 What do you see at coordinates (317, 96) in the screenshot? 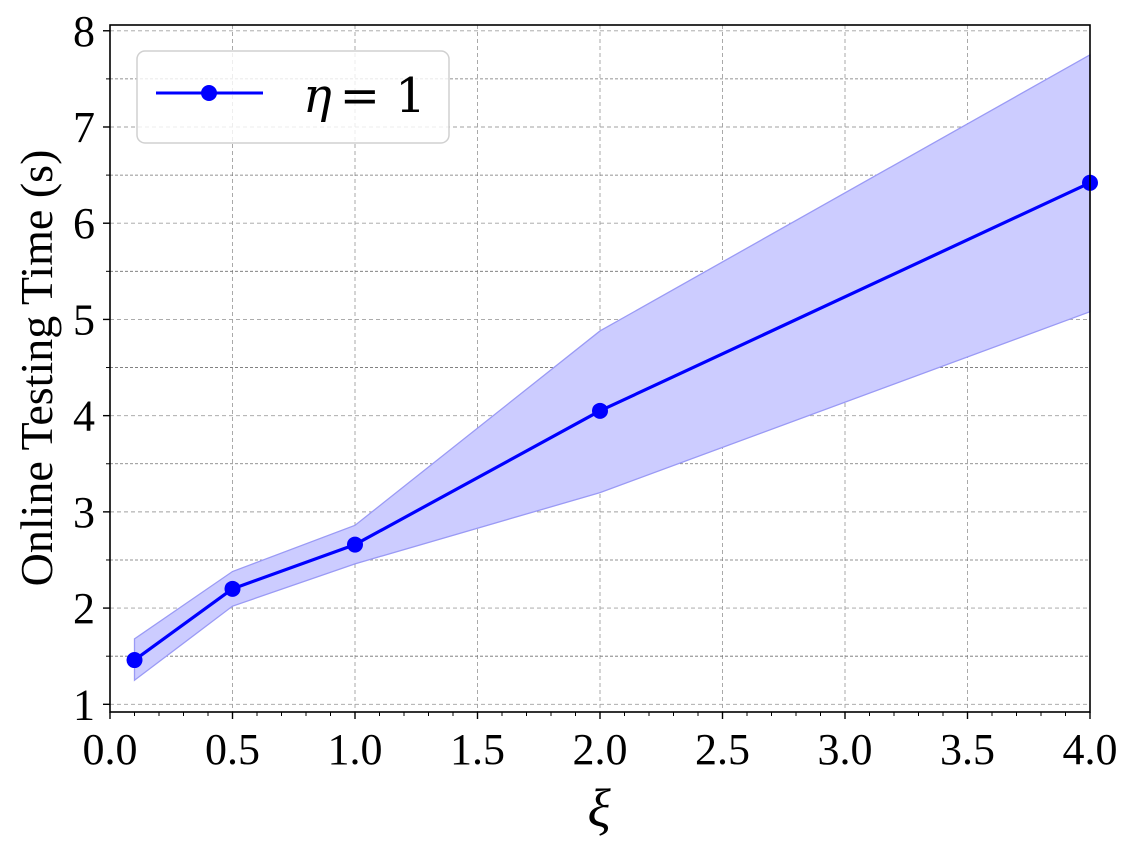
I see `legend-label-symbol: η` at bounding box center [317, 96].